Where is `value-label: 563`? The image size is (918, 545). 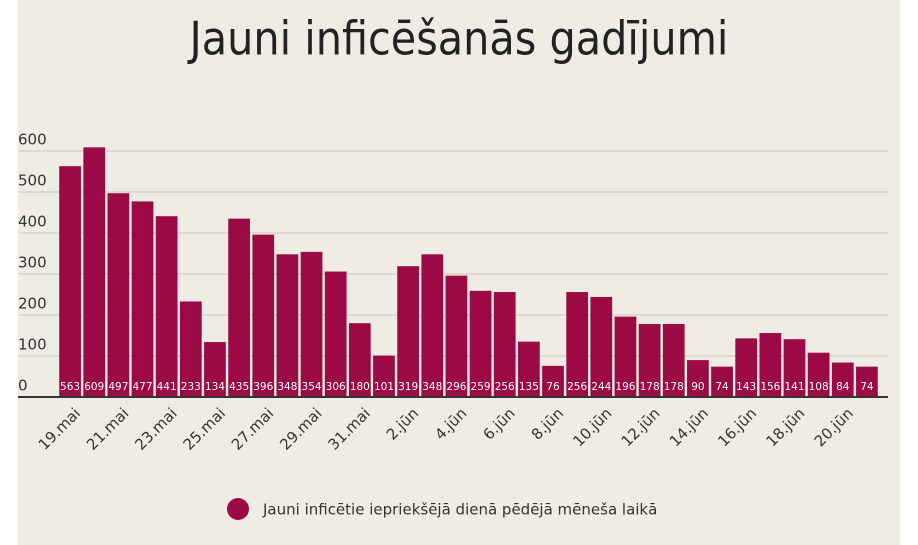
value-label: 563 is located at coordinates (70, 387).